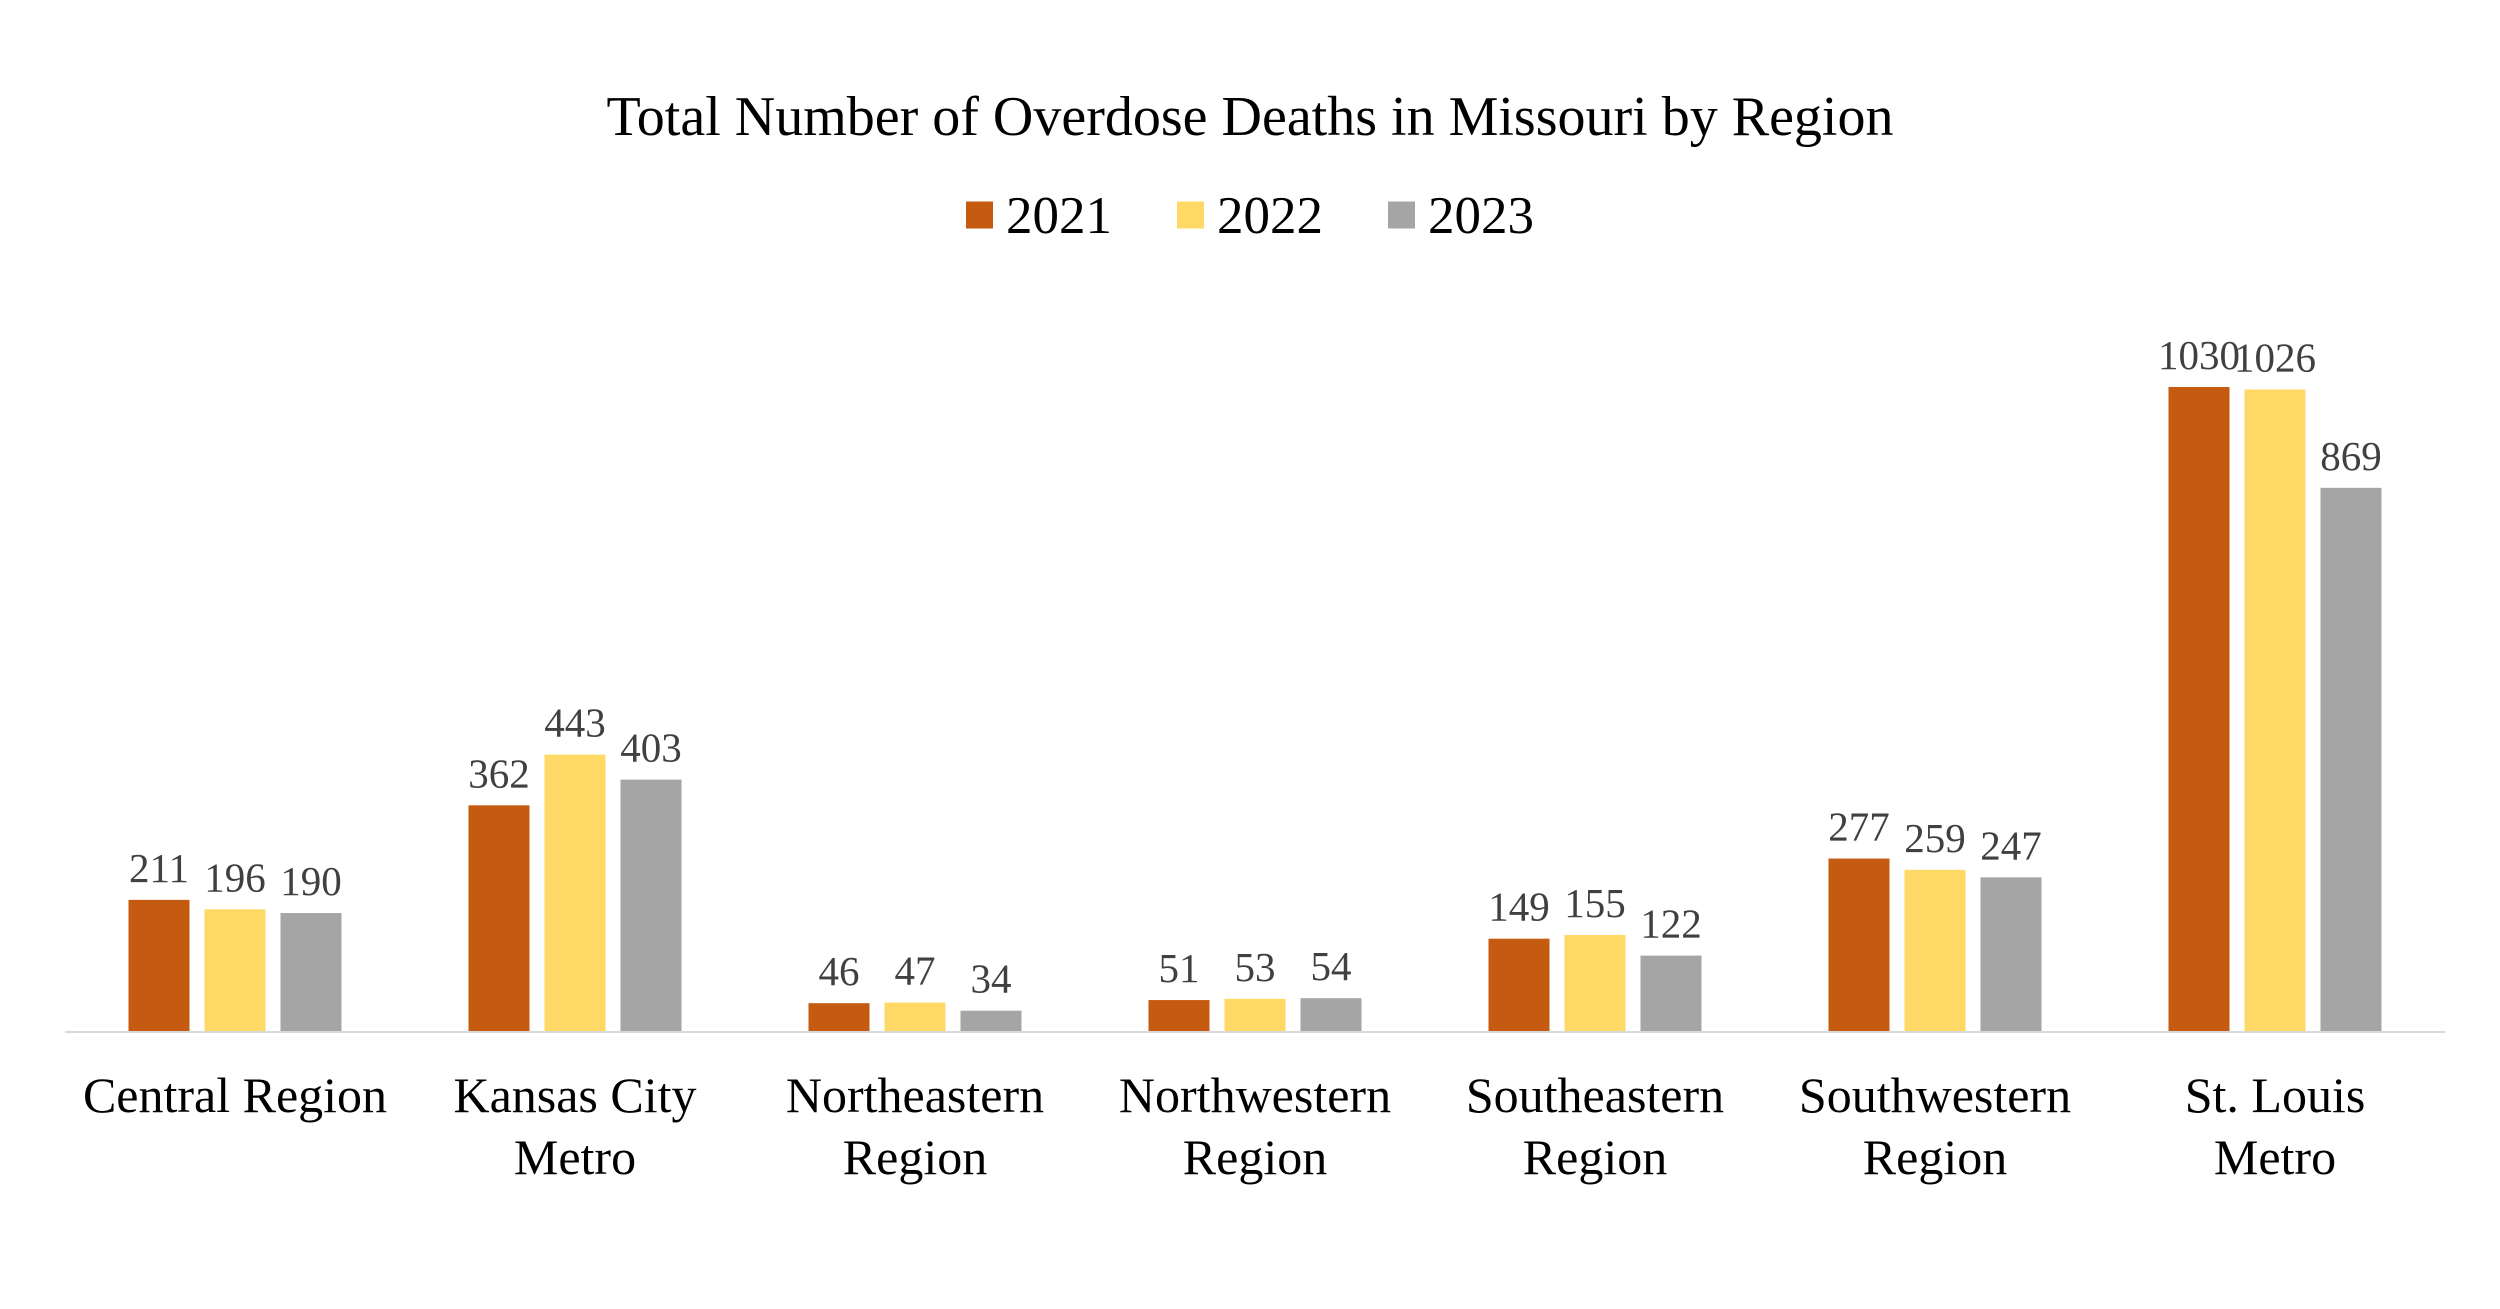 Image resolution: width=2500 pixels, height=1309 pixels. Describe the element at coordinates (2351, 456) in the screenshot. I see `data-label-2023-6: 869` at that location.